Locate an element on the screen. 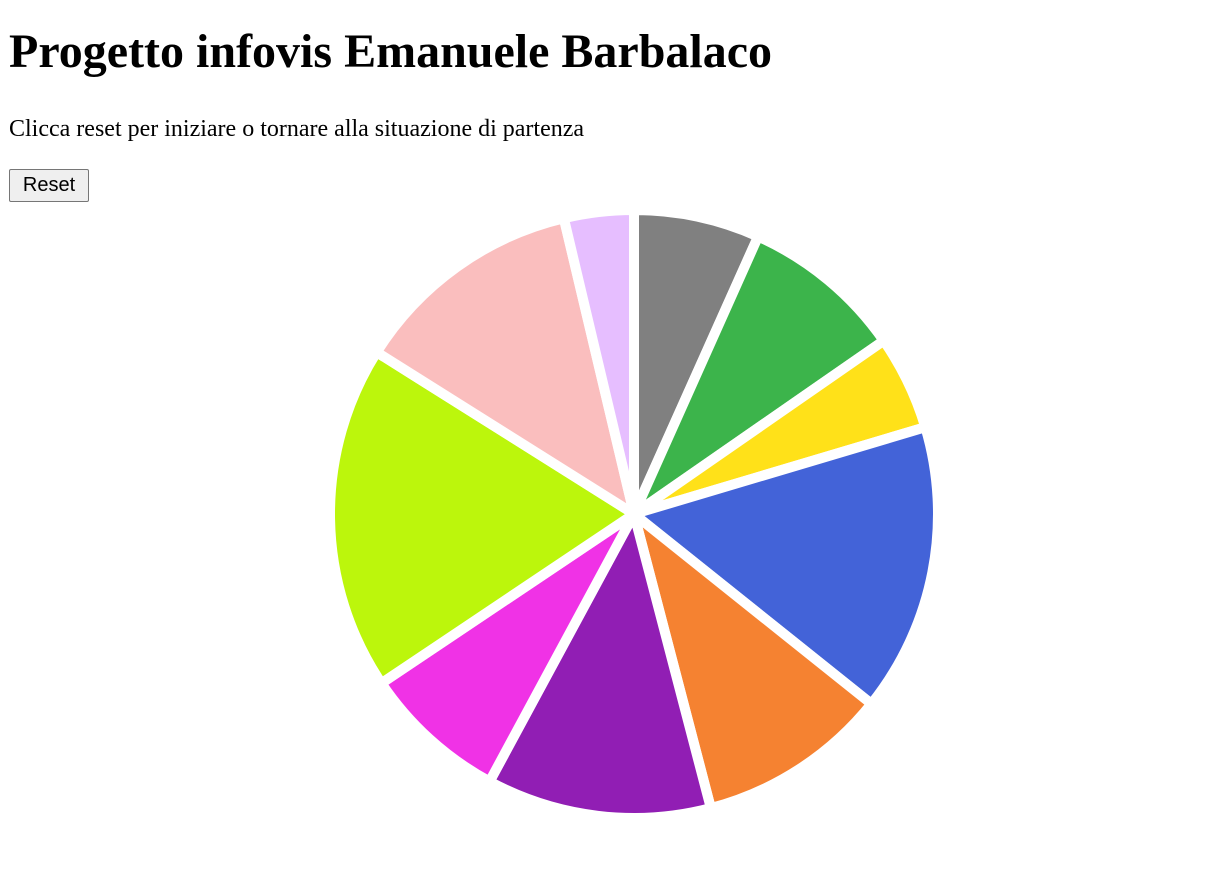  page-title: Progetto infovis Emanuele Barbalaco is located at coordinates (391, 51).